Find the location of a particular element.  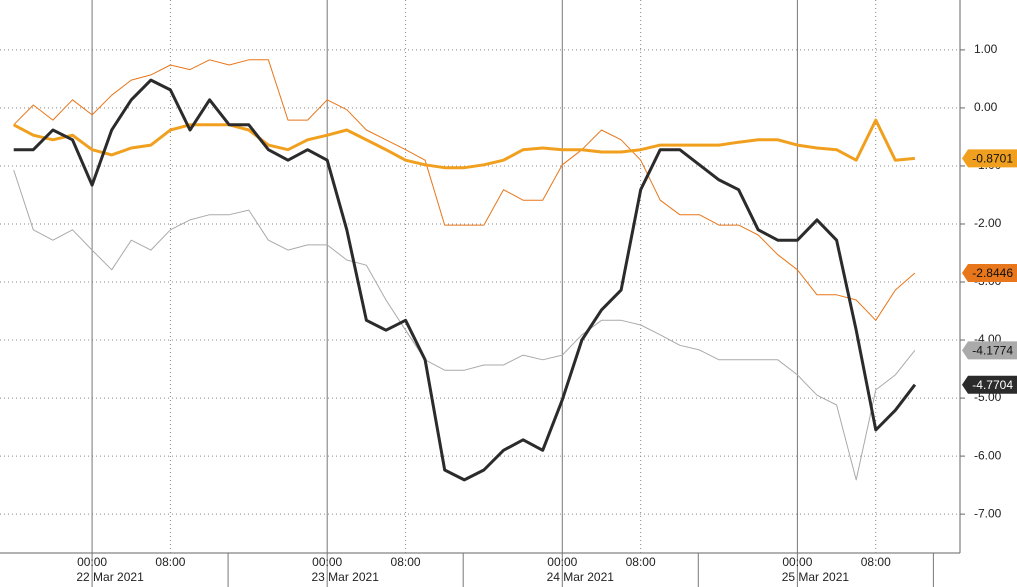

series-line is located at coordinates (464, 144).